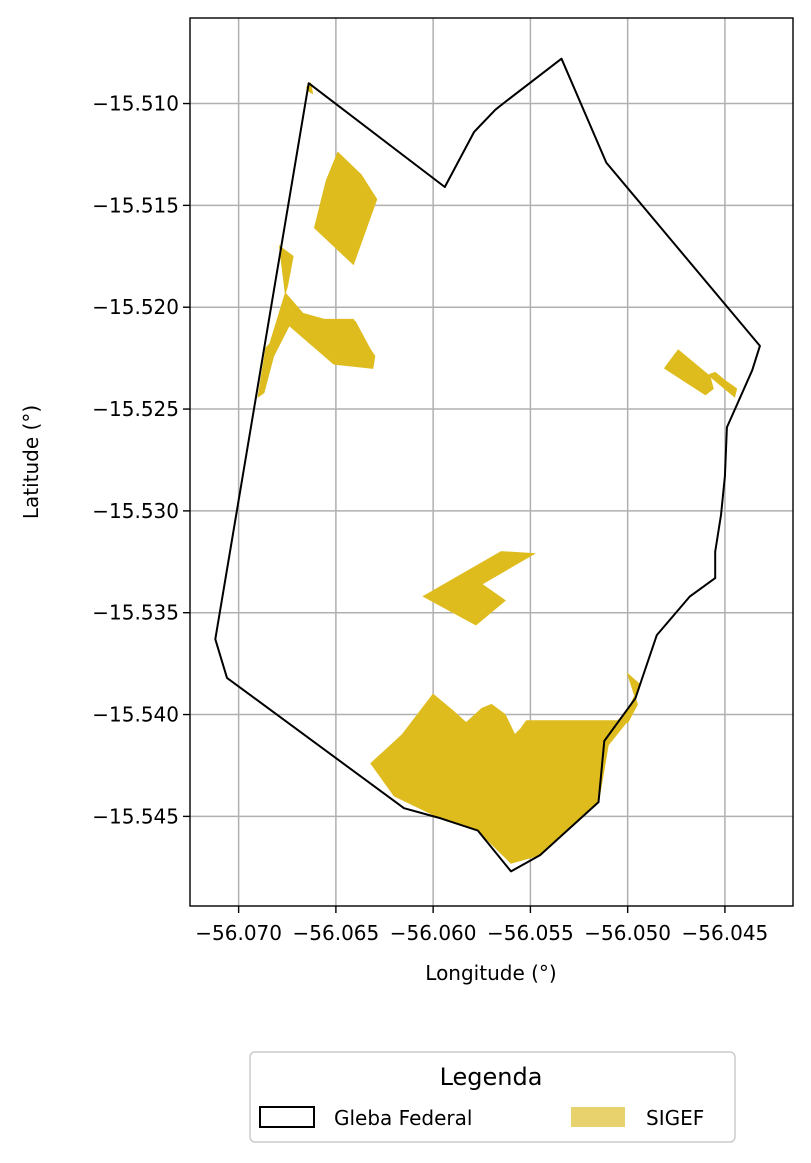 This screenshot has width=811, height=1163. I want to click on y-axis-label: Latitude (°), so click(31, 462).